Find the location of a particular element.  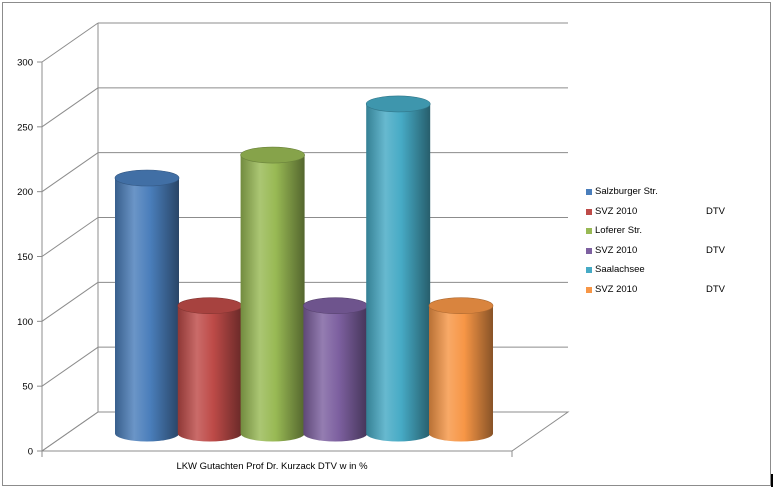

legend-label: Salzburger Str. is located at coordinates (626, 191).